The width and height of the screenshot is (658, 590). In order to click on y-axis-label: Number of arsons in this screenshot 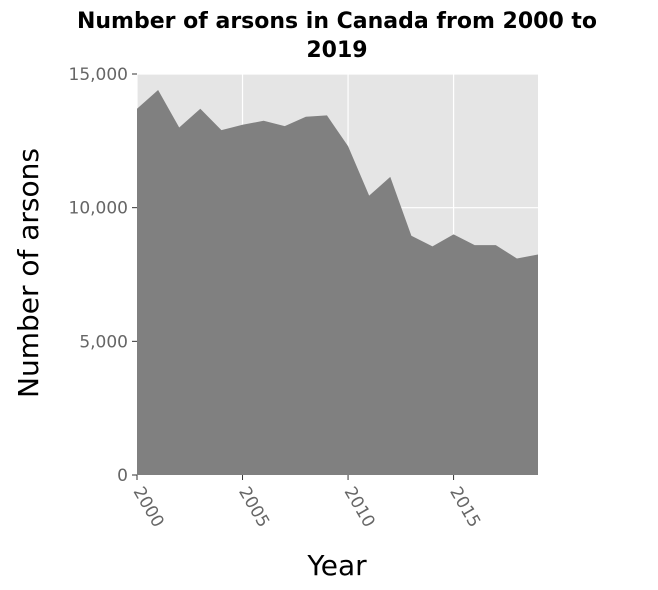, I will do `click(28, 273)`.